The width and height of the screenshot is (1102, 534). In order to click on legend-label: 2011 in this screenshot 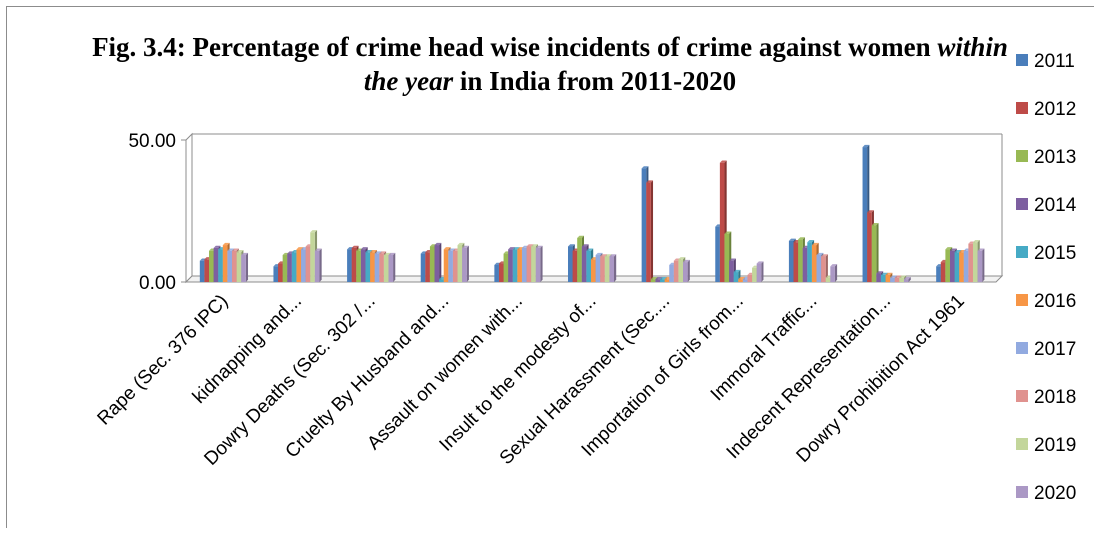, I will do `click(1054, 61)`.